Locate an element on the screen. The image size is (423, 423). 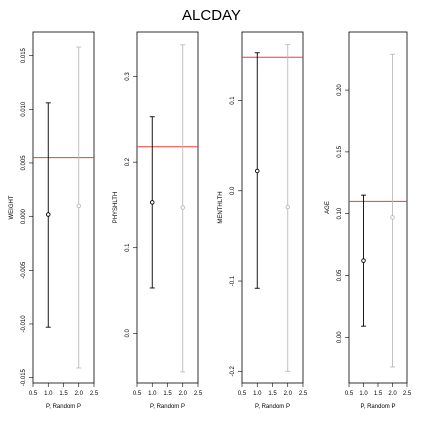
y-tick-label: 0.20 is located at coordinates (340, 90).